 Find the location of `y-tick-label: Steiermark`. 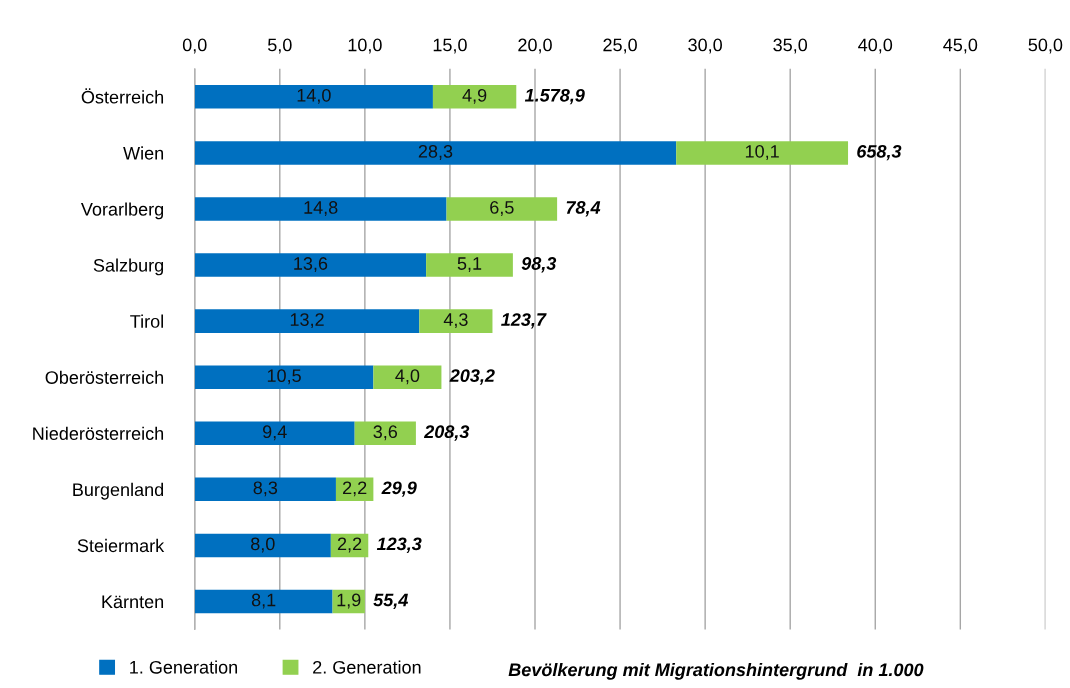

y-tick-label: Steiermark is located at coordinates (121, 545).